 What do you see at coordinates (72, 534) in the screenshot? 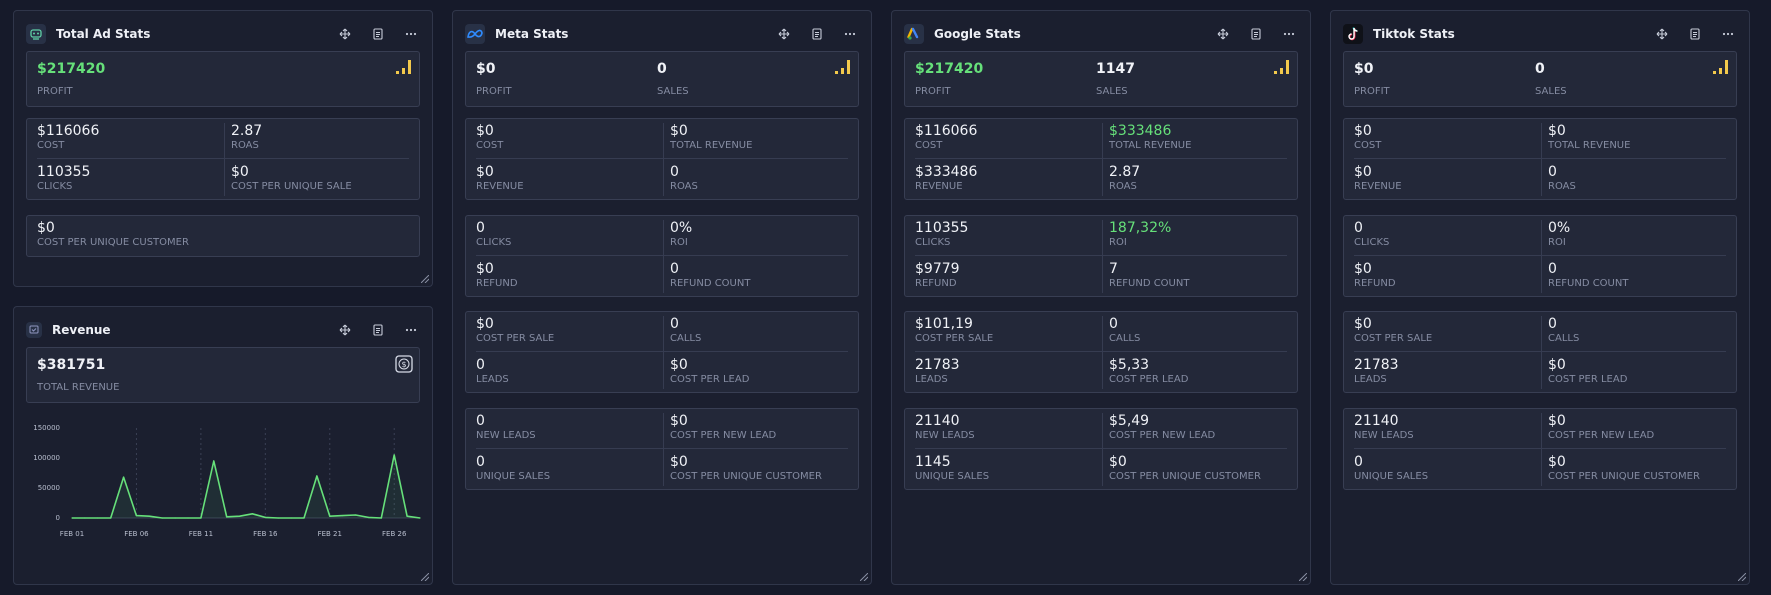
I see `x-tick-label: FEB 01` at bounding box center [72, 534].